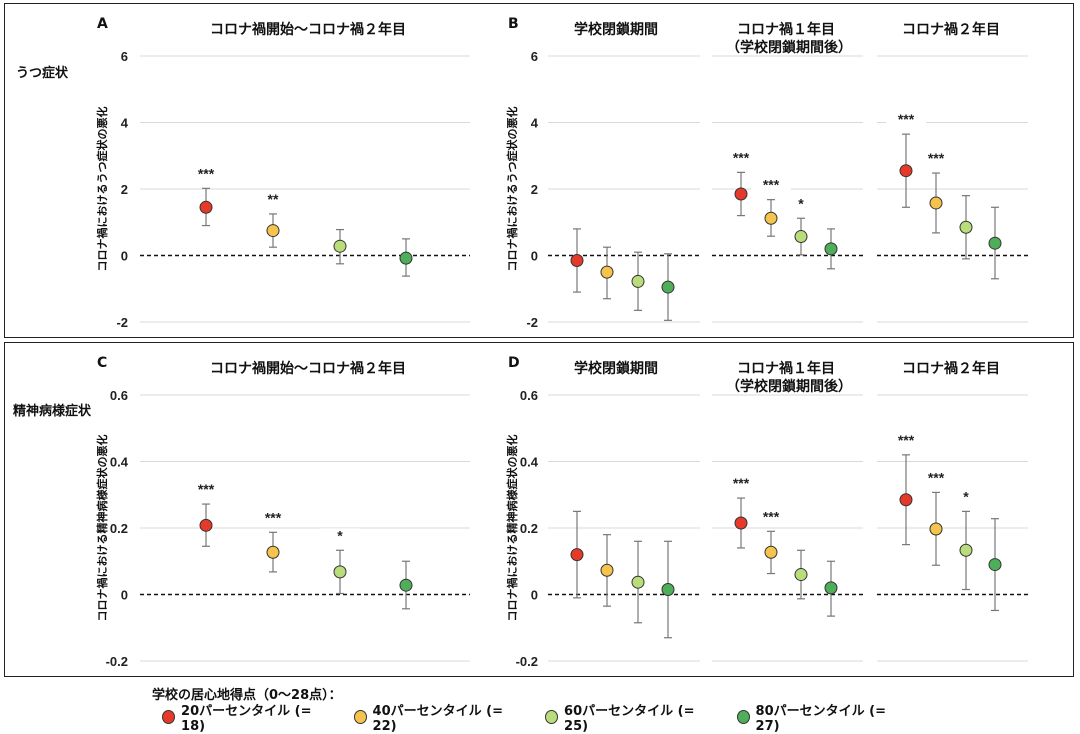  Describe the element at coordinates (951, 369) in the screenshot. I see `panel-title-d-year2: コロナ禍２年目` at that location.